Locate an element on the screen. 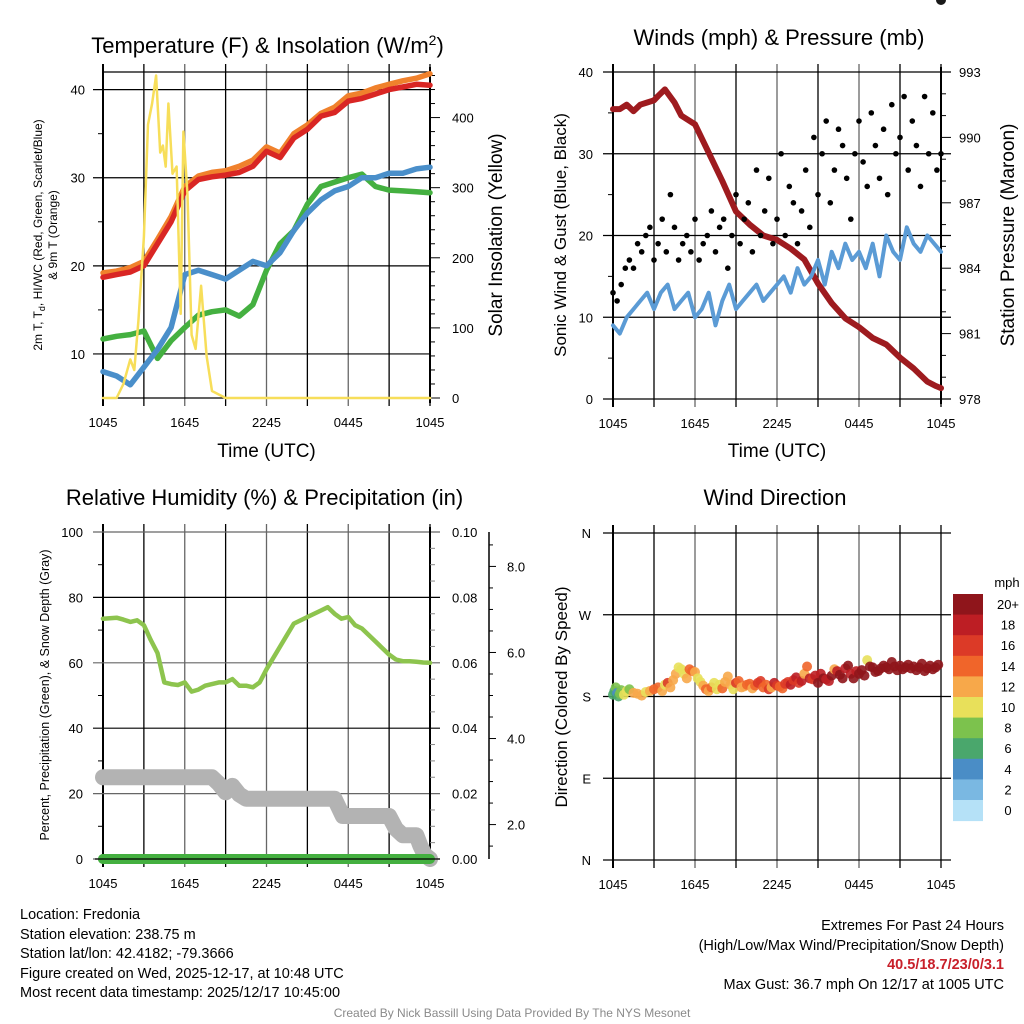 This screenshot has height=1024, width=1024. y-axis-label: Sonic Wind & Gust (Blue, Black) is located at coordinates (560, 235).